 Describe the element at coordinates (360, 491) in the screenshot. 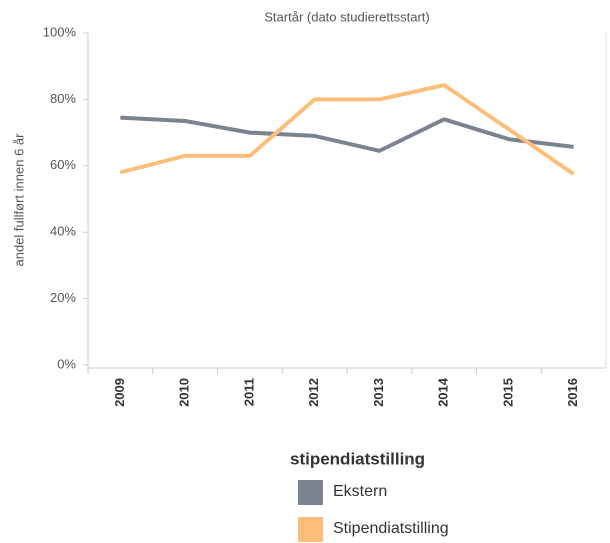

I see `legend-label: Ekstern` at that location.